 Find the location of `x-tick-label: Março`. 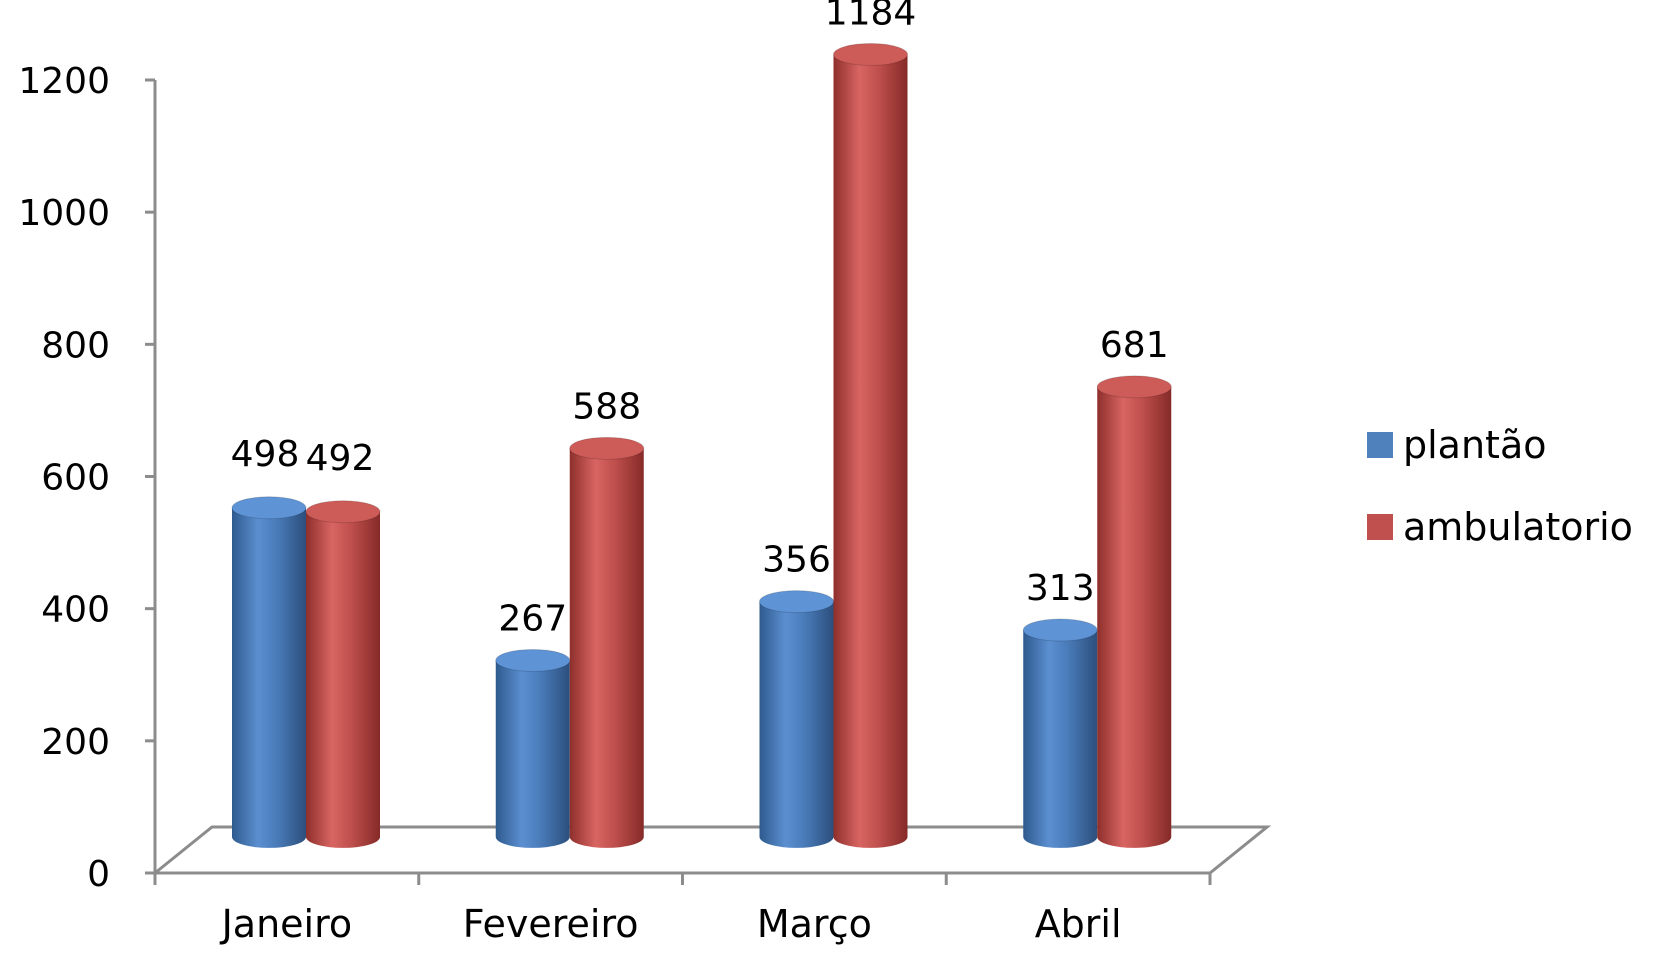

x-tick-label: Março is located at coordinates (814, 924).